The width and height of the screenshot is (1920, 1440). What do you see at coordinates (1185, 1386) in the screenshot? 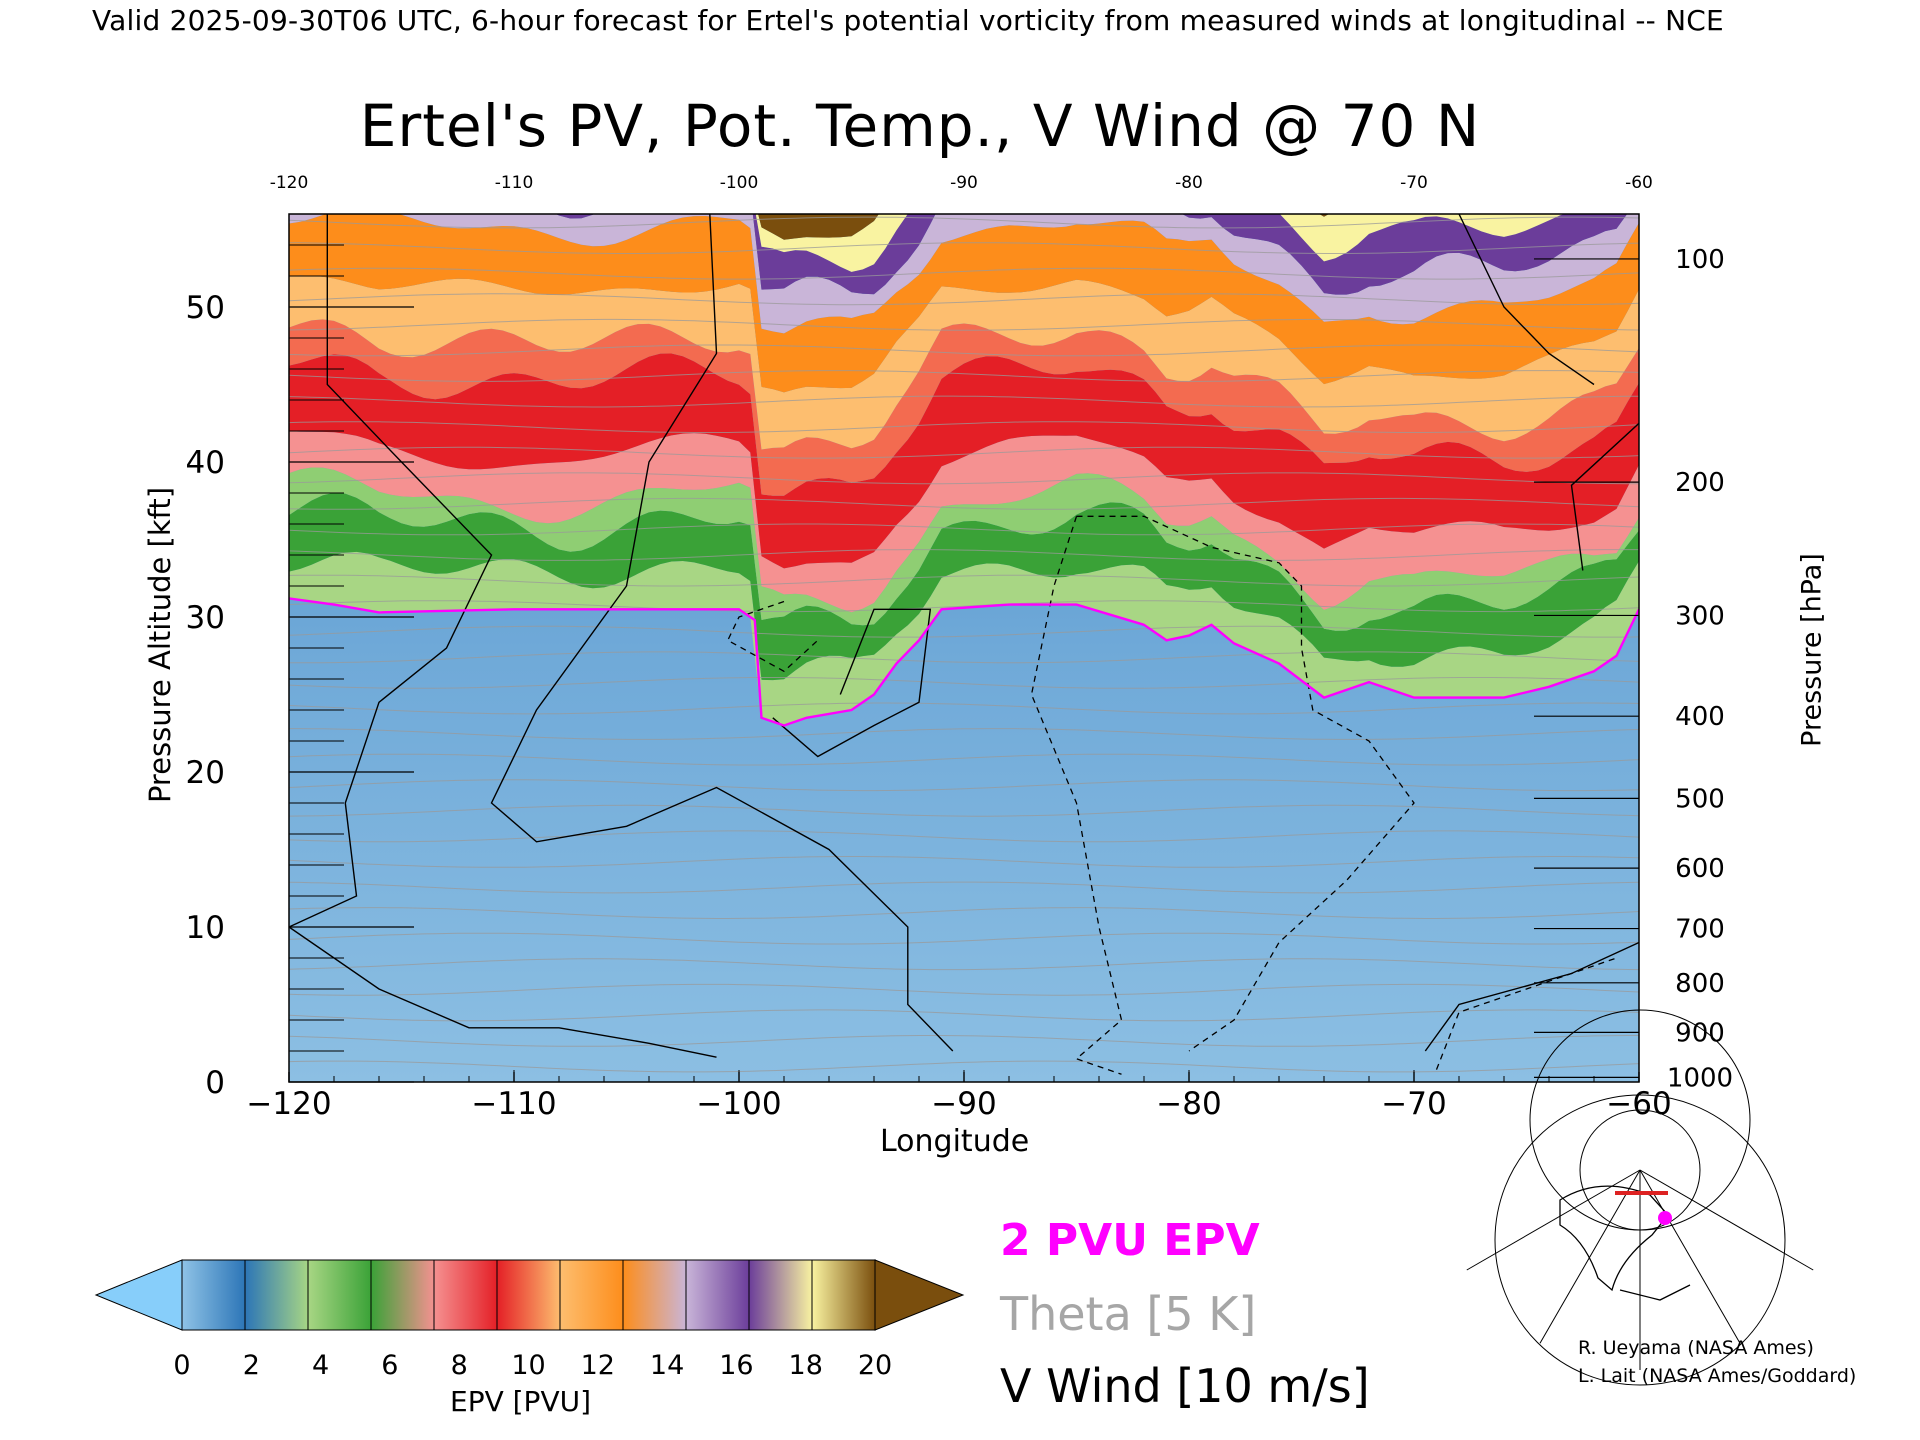
I see `legend-wind-entry: V Wind [10 m/s]` at bounding box center [1185, 1386].